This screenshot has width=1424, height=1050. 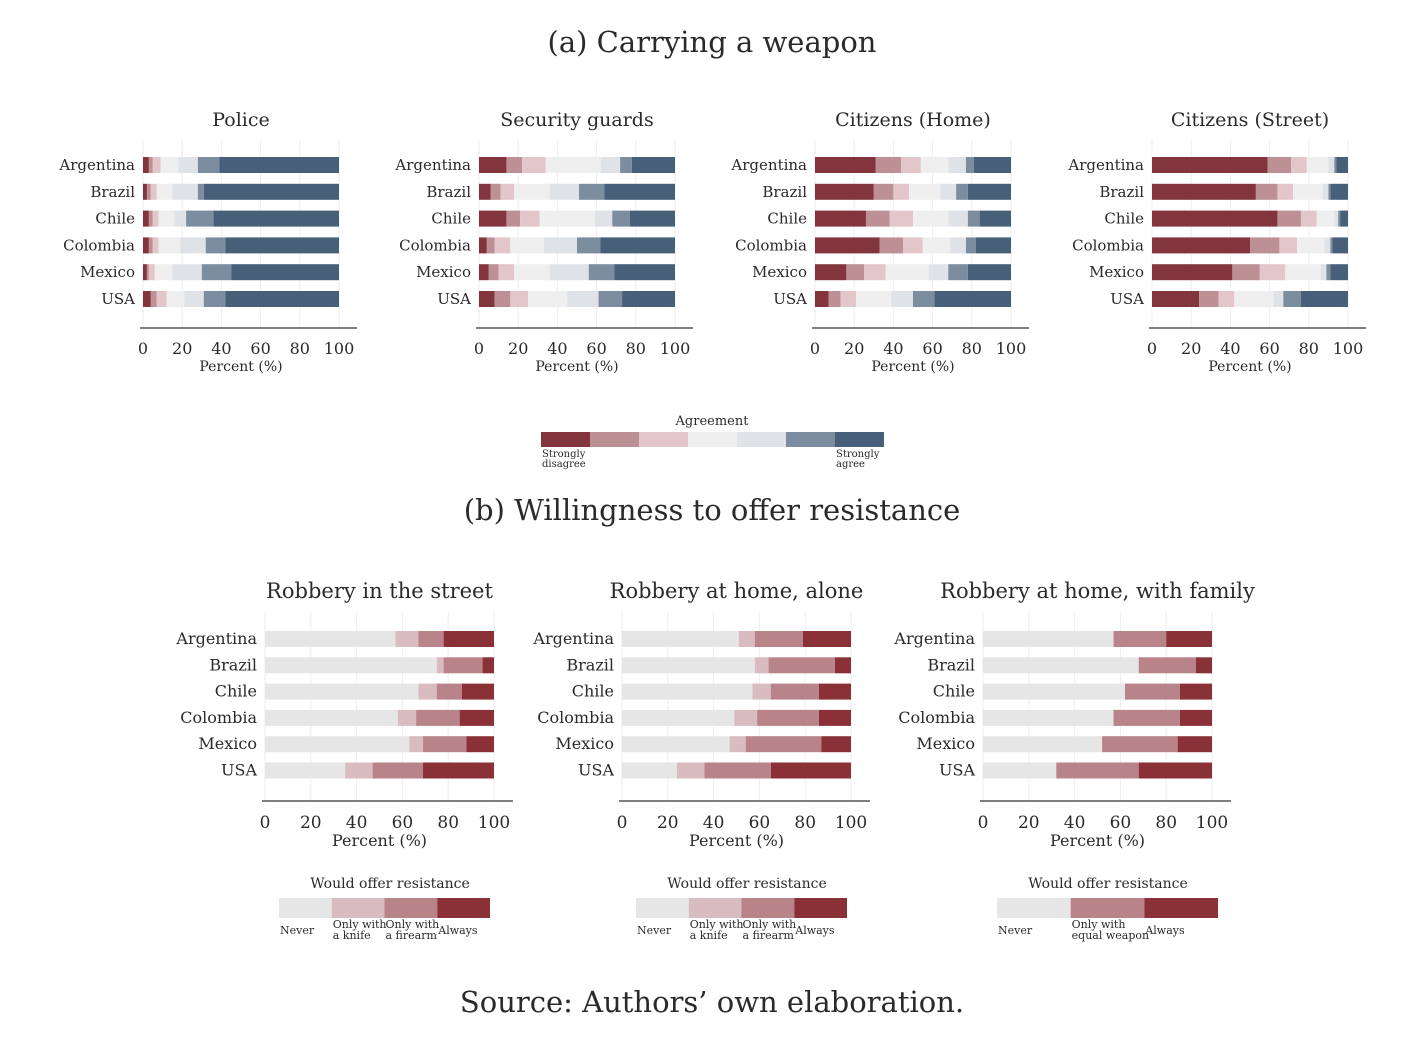 I want to click on source-note: Source: Authors’ own elaboration., so click(x=712, y=1002).